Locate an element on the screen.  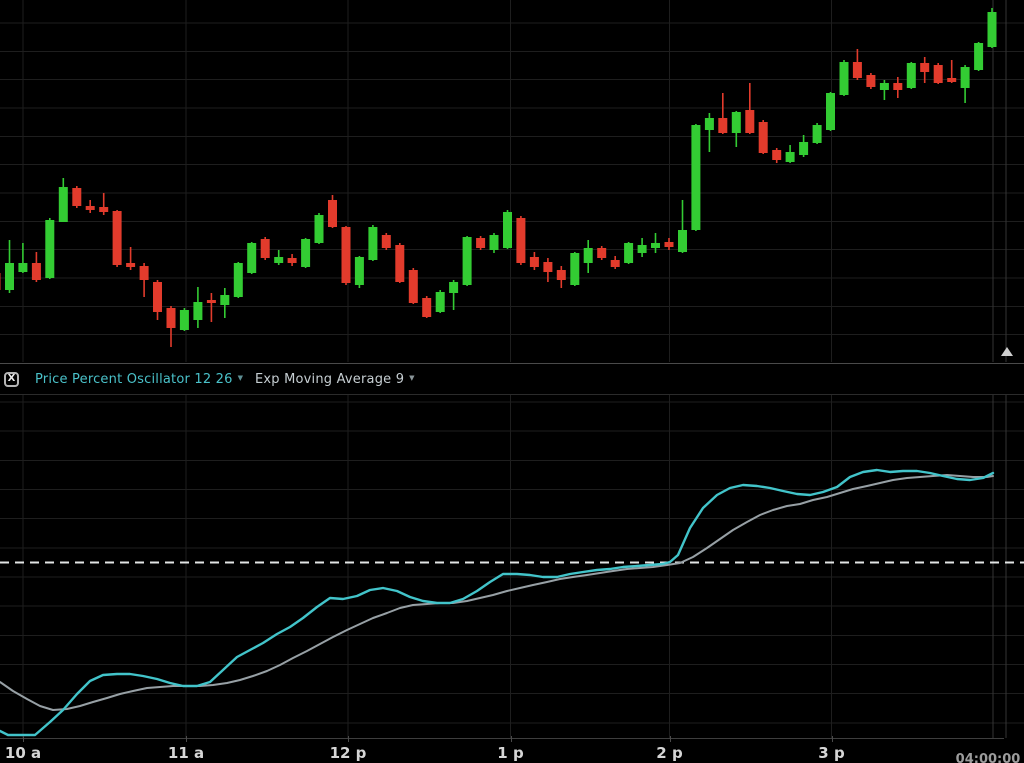
time-axis-label: 3 p is located at coordinates (831, 753).